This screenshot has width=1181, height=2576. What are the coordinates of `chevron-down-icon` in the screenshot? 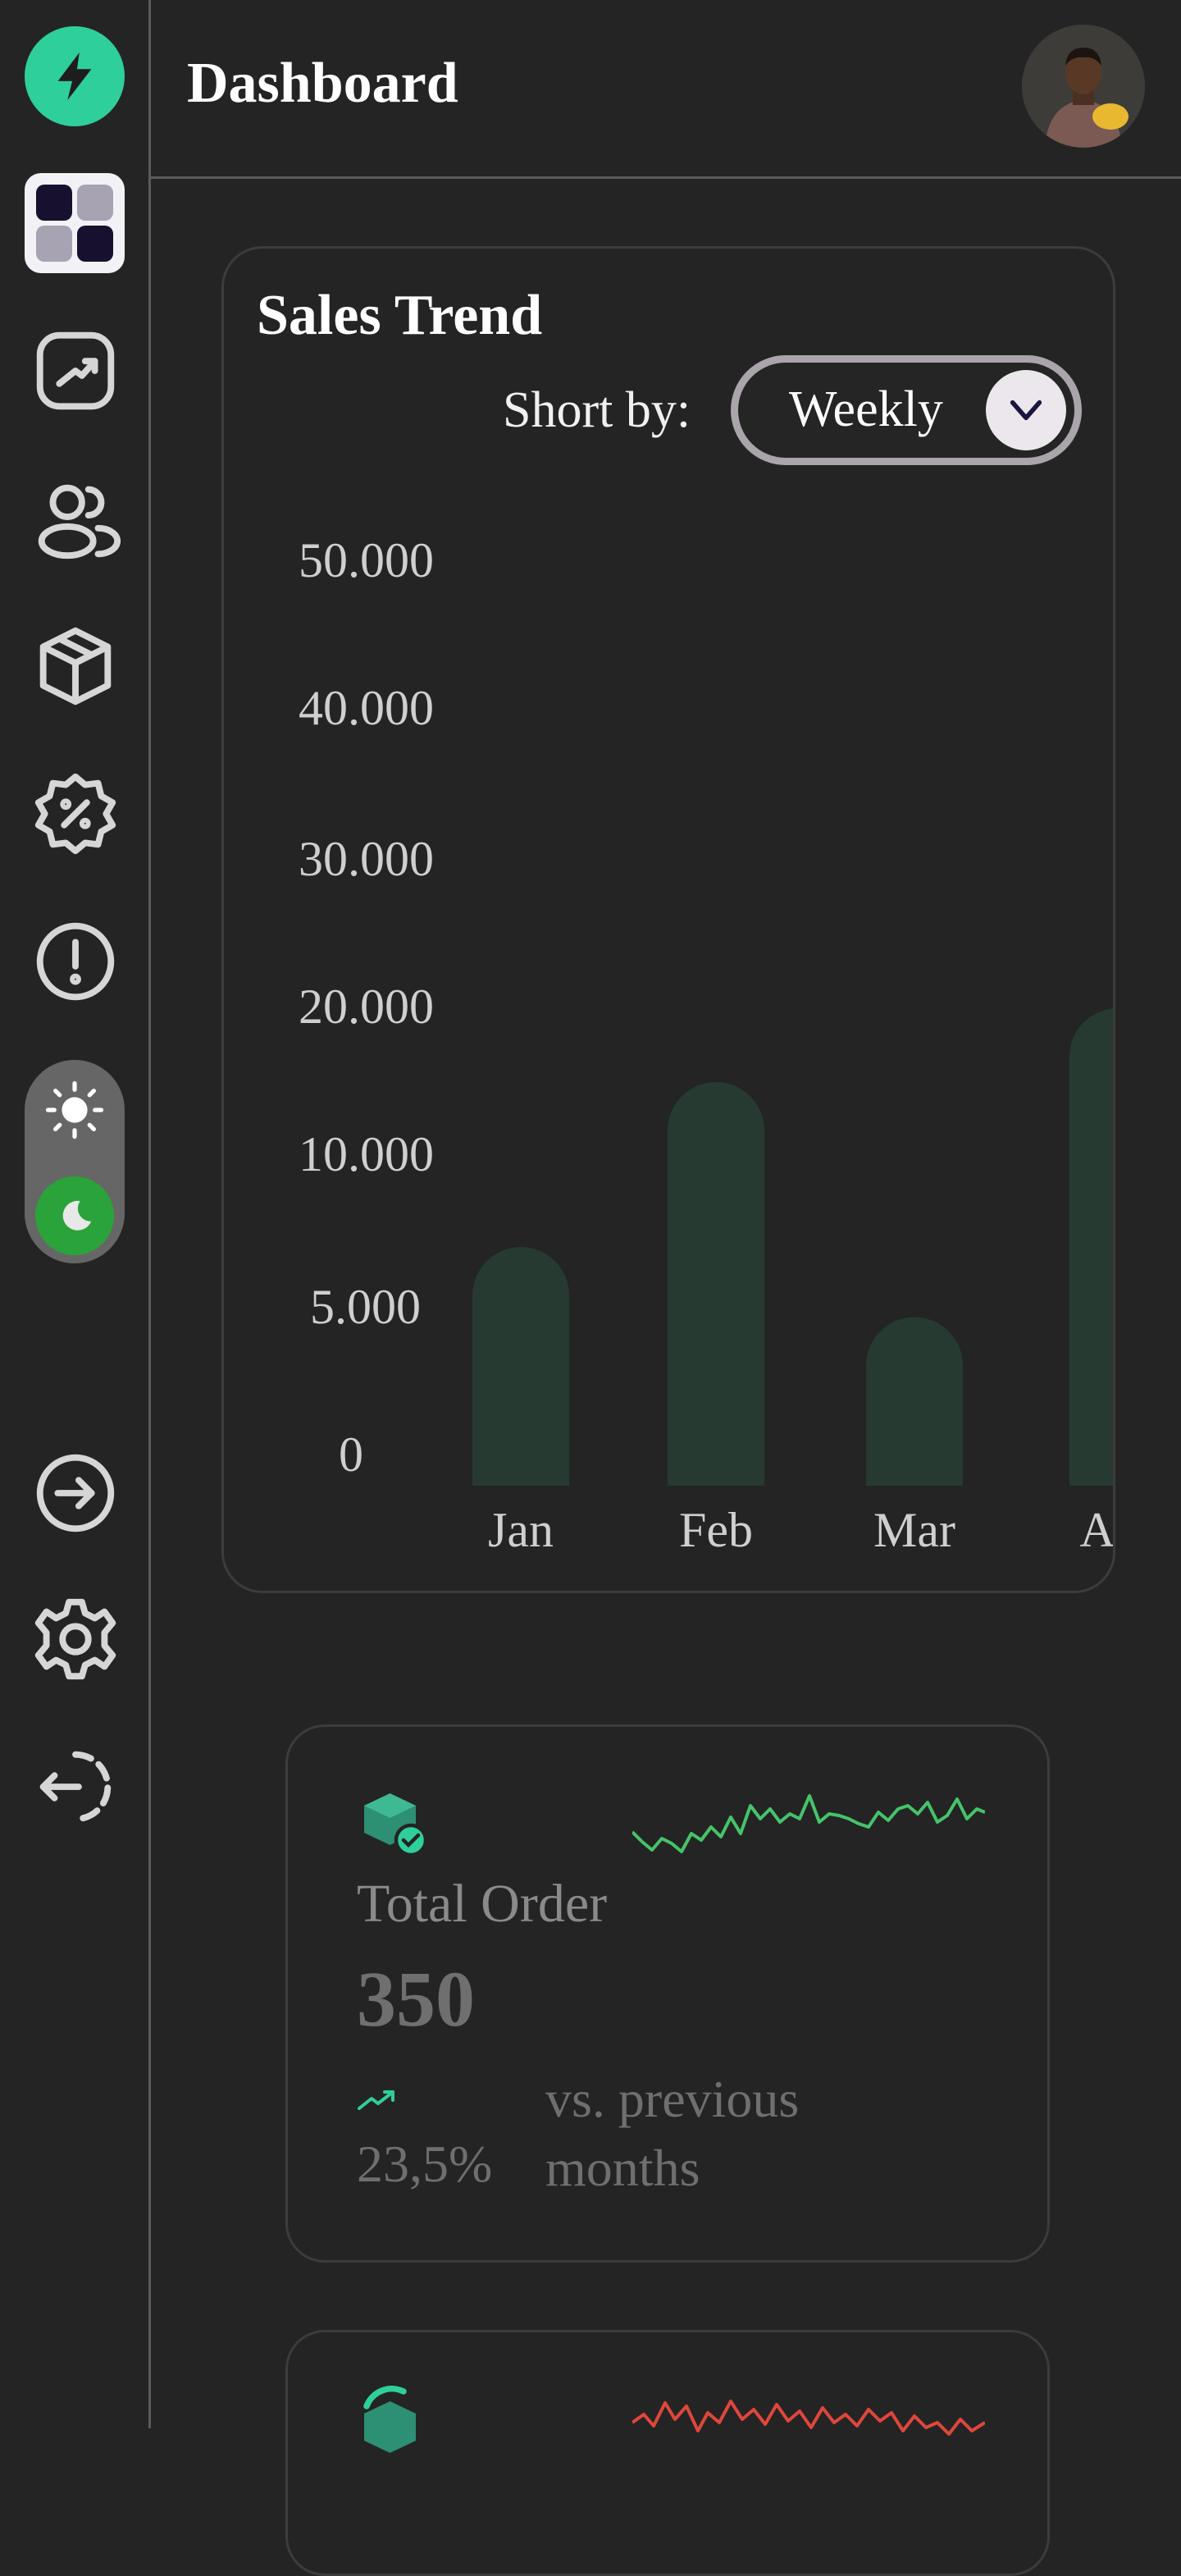 It's located at (1026, 410).